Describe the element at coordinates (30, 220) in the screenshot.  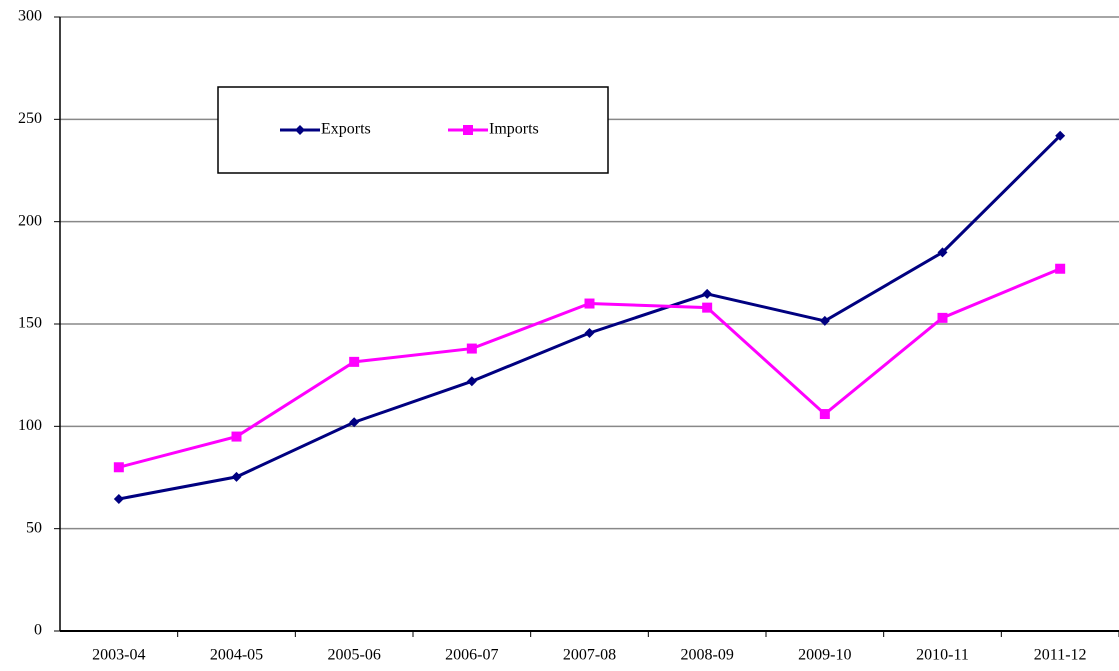
I see `y-tick-label: 200` at that location.